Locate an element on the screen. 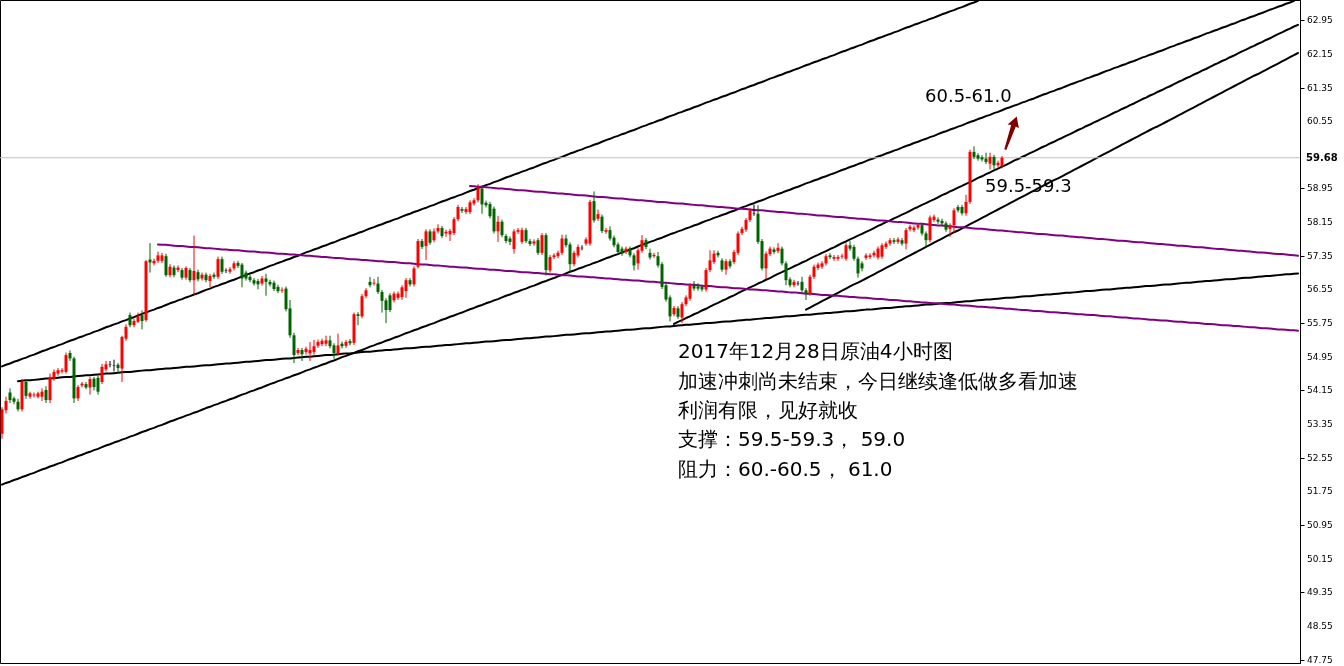 This screenshot has height=666, width=1344. y-tick-label: 53.35 is located at coordinates (1320, 424).